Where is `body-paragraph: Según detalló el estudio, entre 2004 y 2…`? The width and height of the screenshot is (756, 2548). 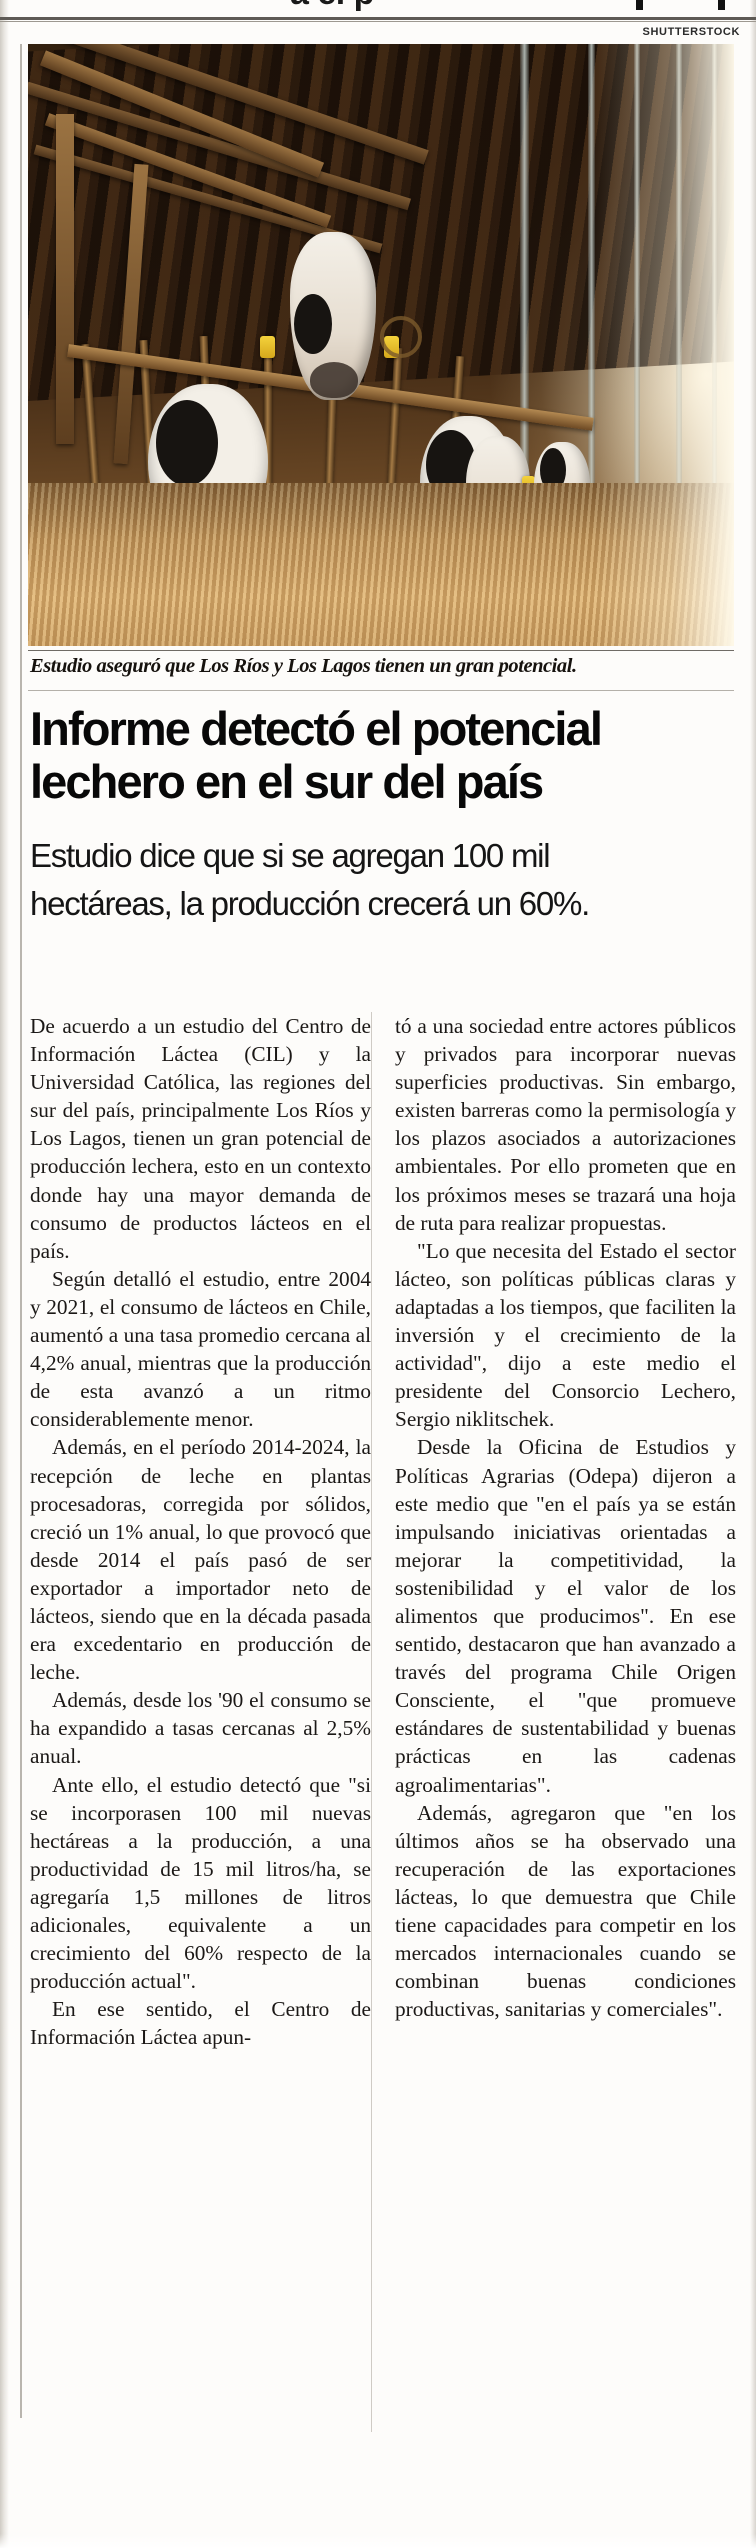
body-paragraph: Según detalló el estudio, entre 2004 y 2… is located at coordinates (200, 1349).